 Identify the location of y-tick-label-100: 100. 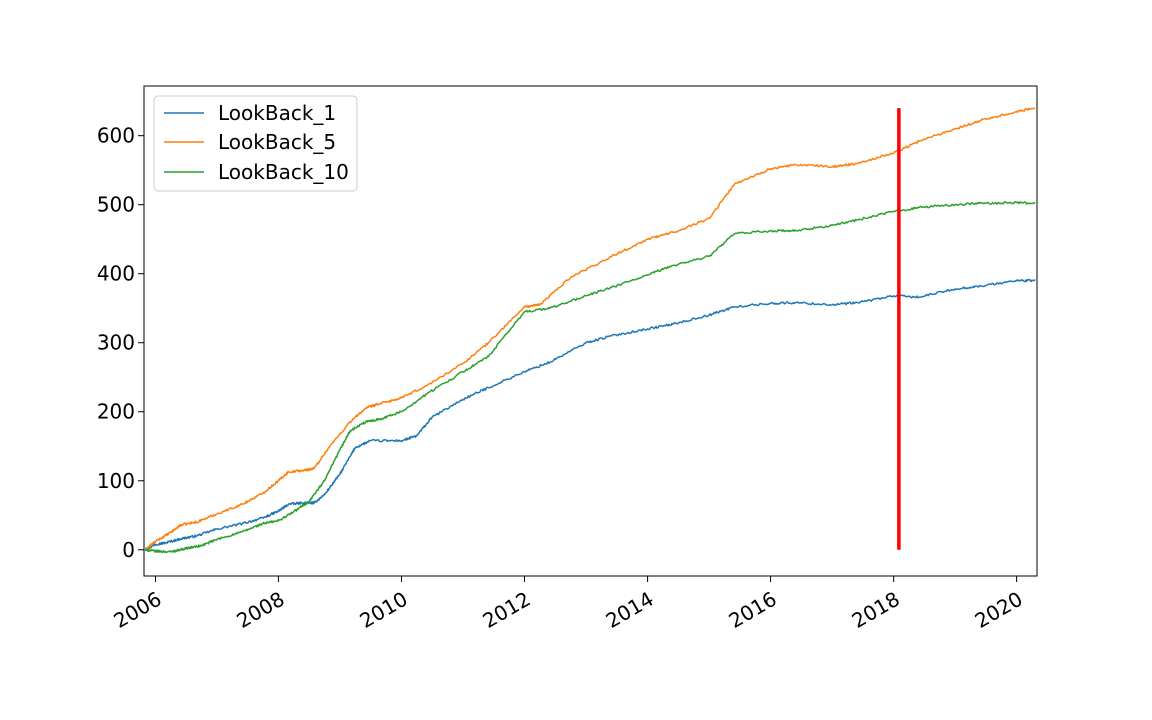
(116, 481).